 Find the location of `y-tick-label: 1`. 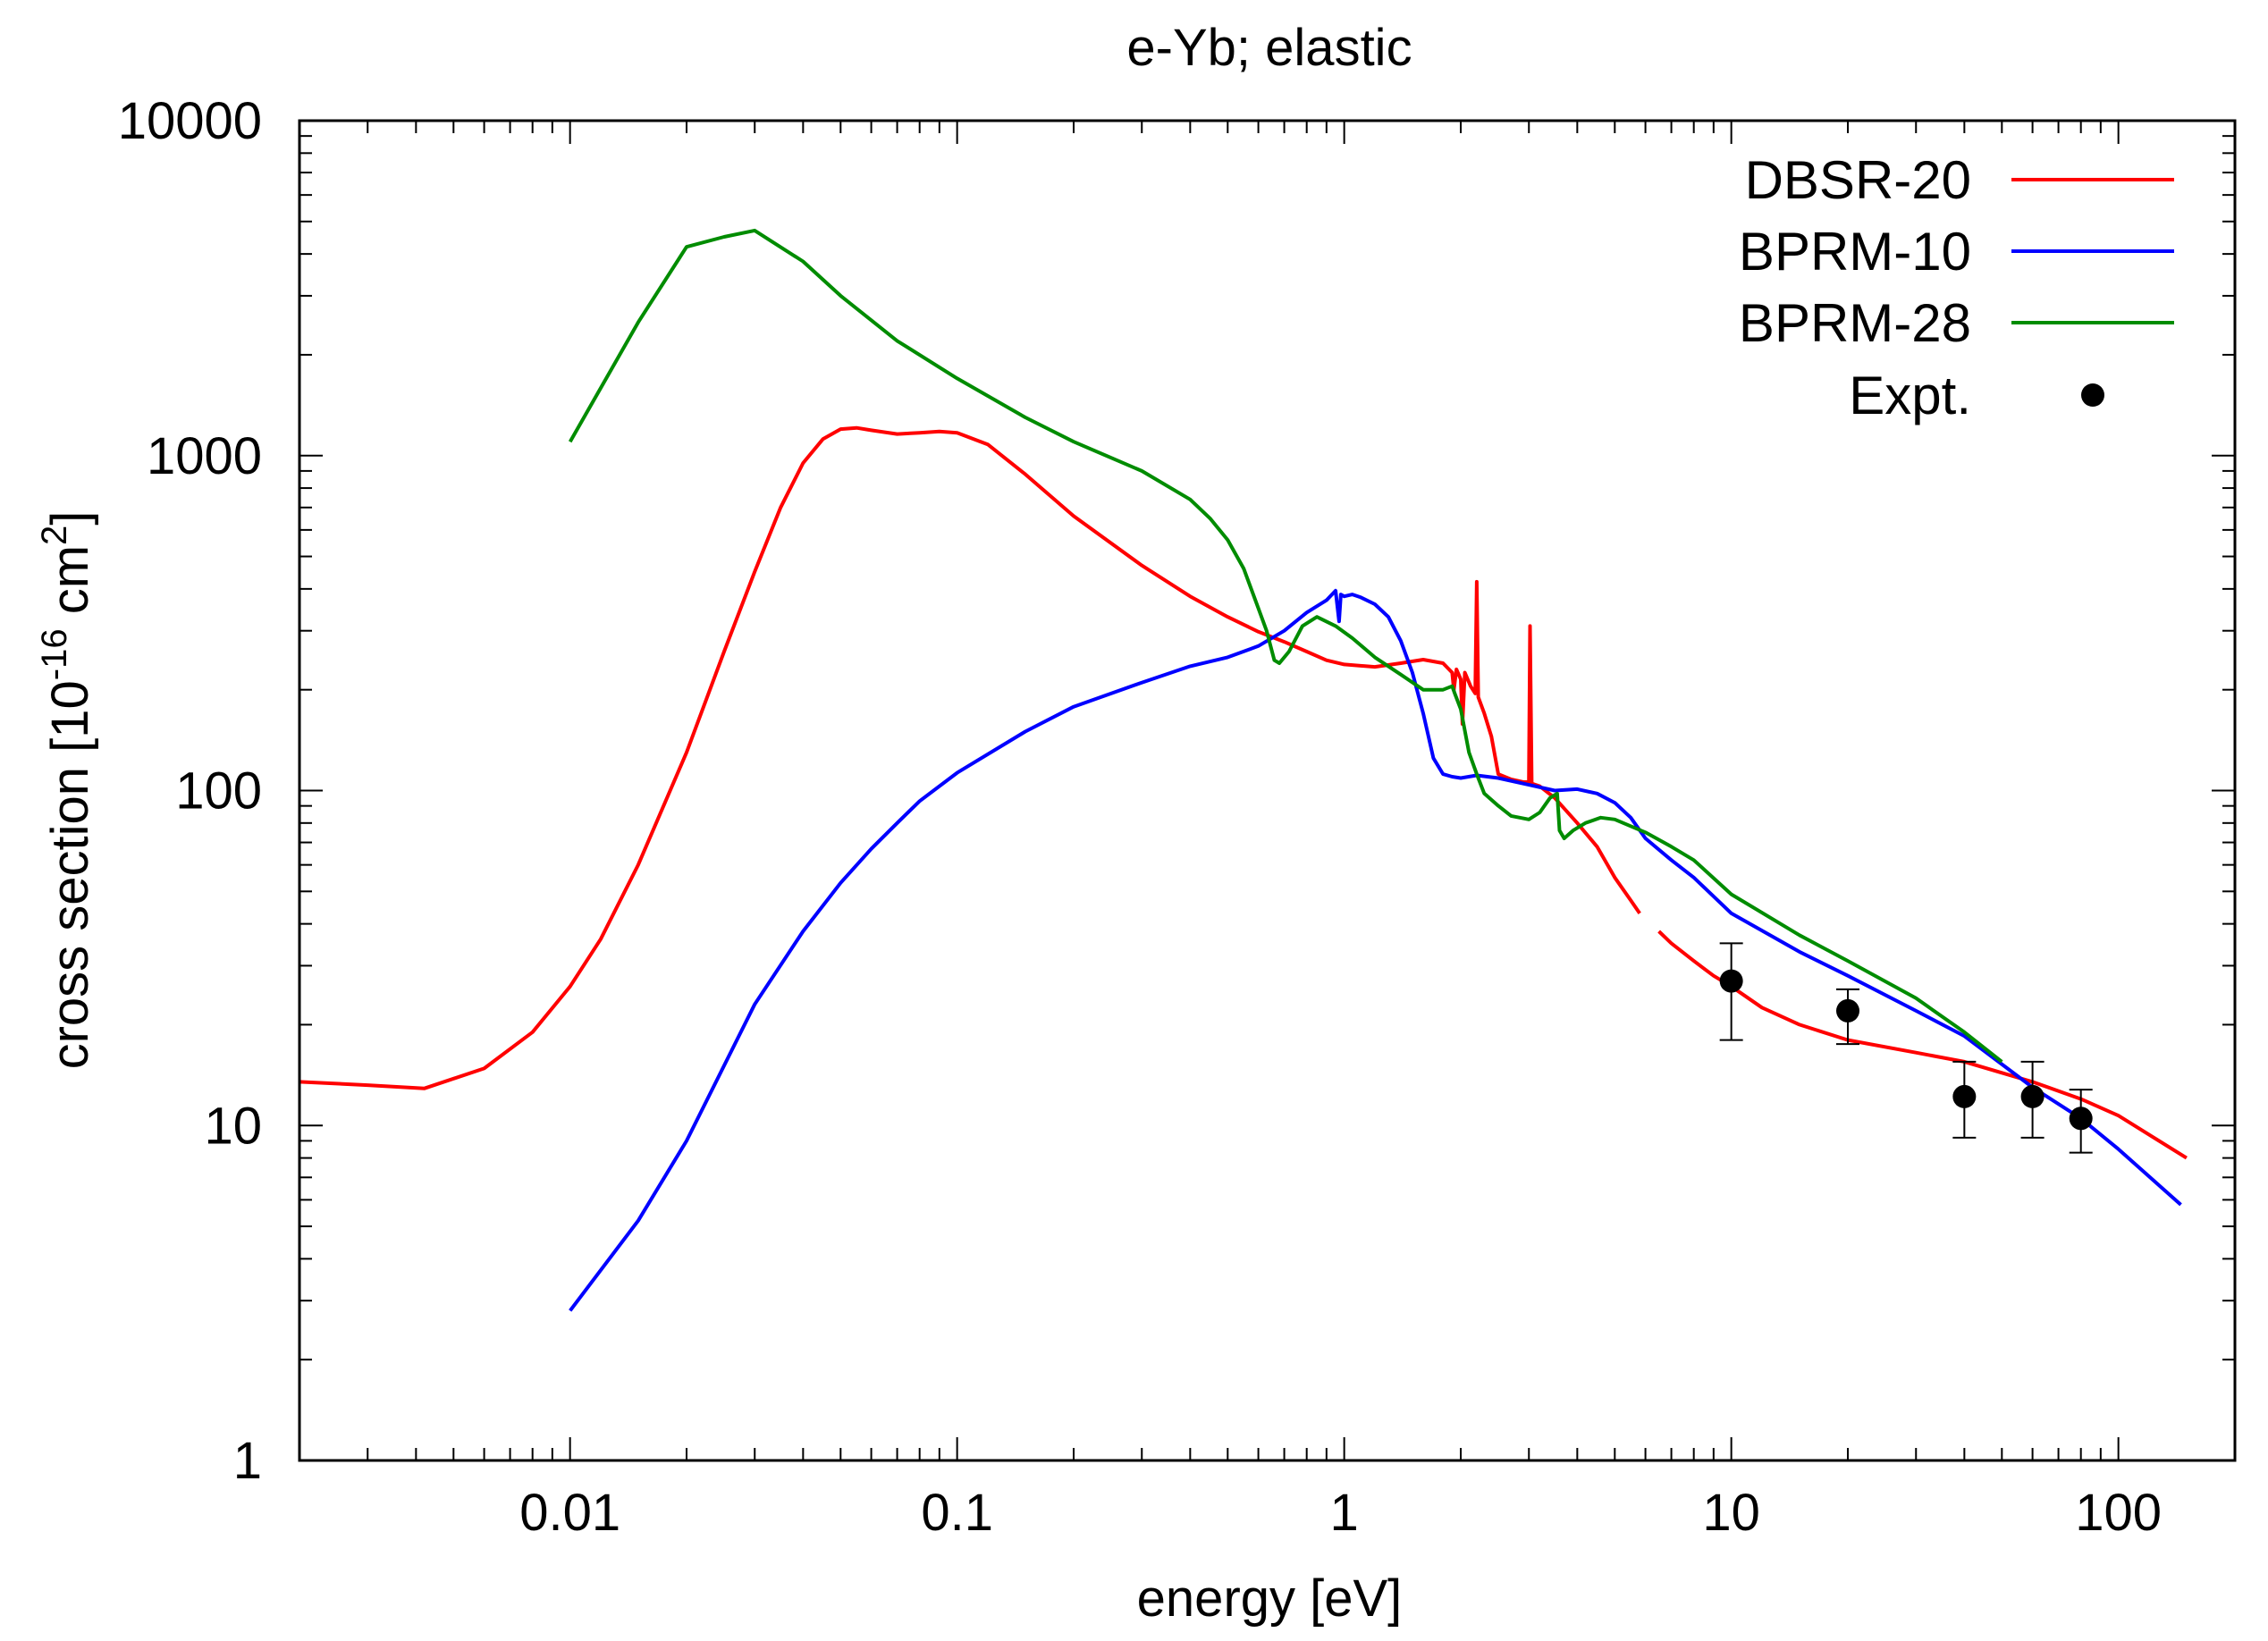

y-tick-label: 1 is located at coordinates (248, 1461).